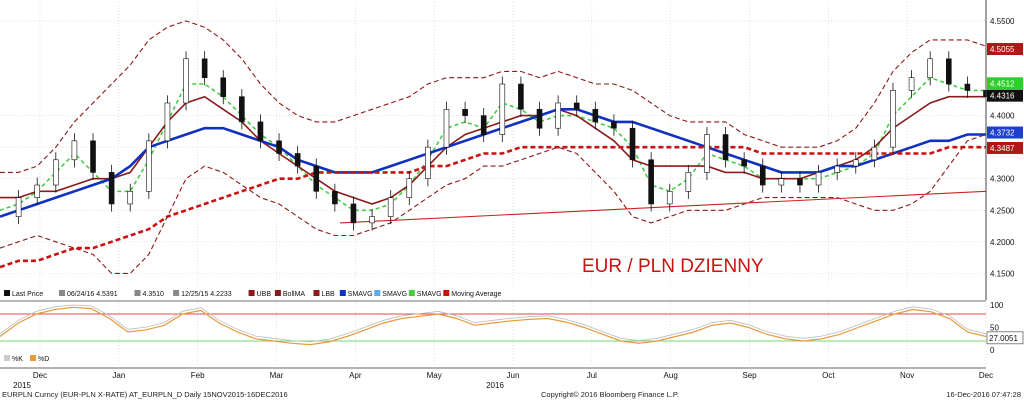  Describe the element at coordinates (1002, 116) in the screenshot. I see `y-tick-label: 4.4000` at that location.